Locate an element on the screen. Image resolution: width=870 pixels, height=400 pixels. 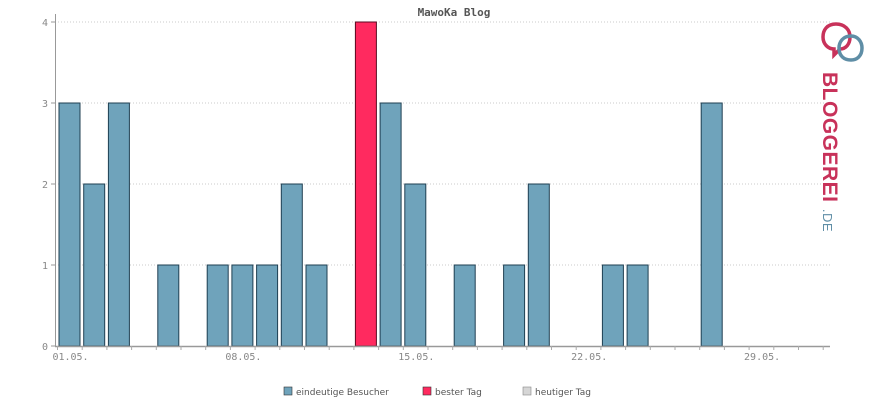
legend-swatch-best-day is located at coordinates (427, 391).